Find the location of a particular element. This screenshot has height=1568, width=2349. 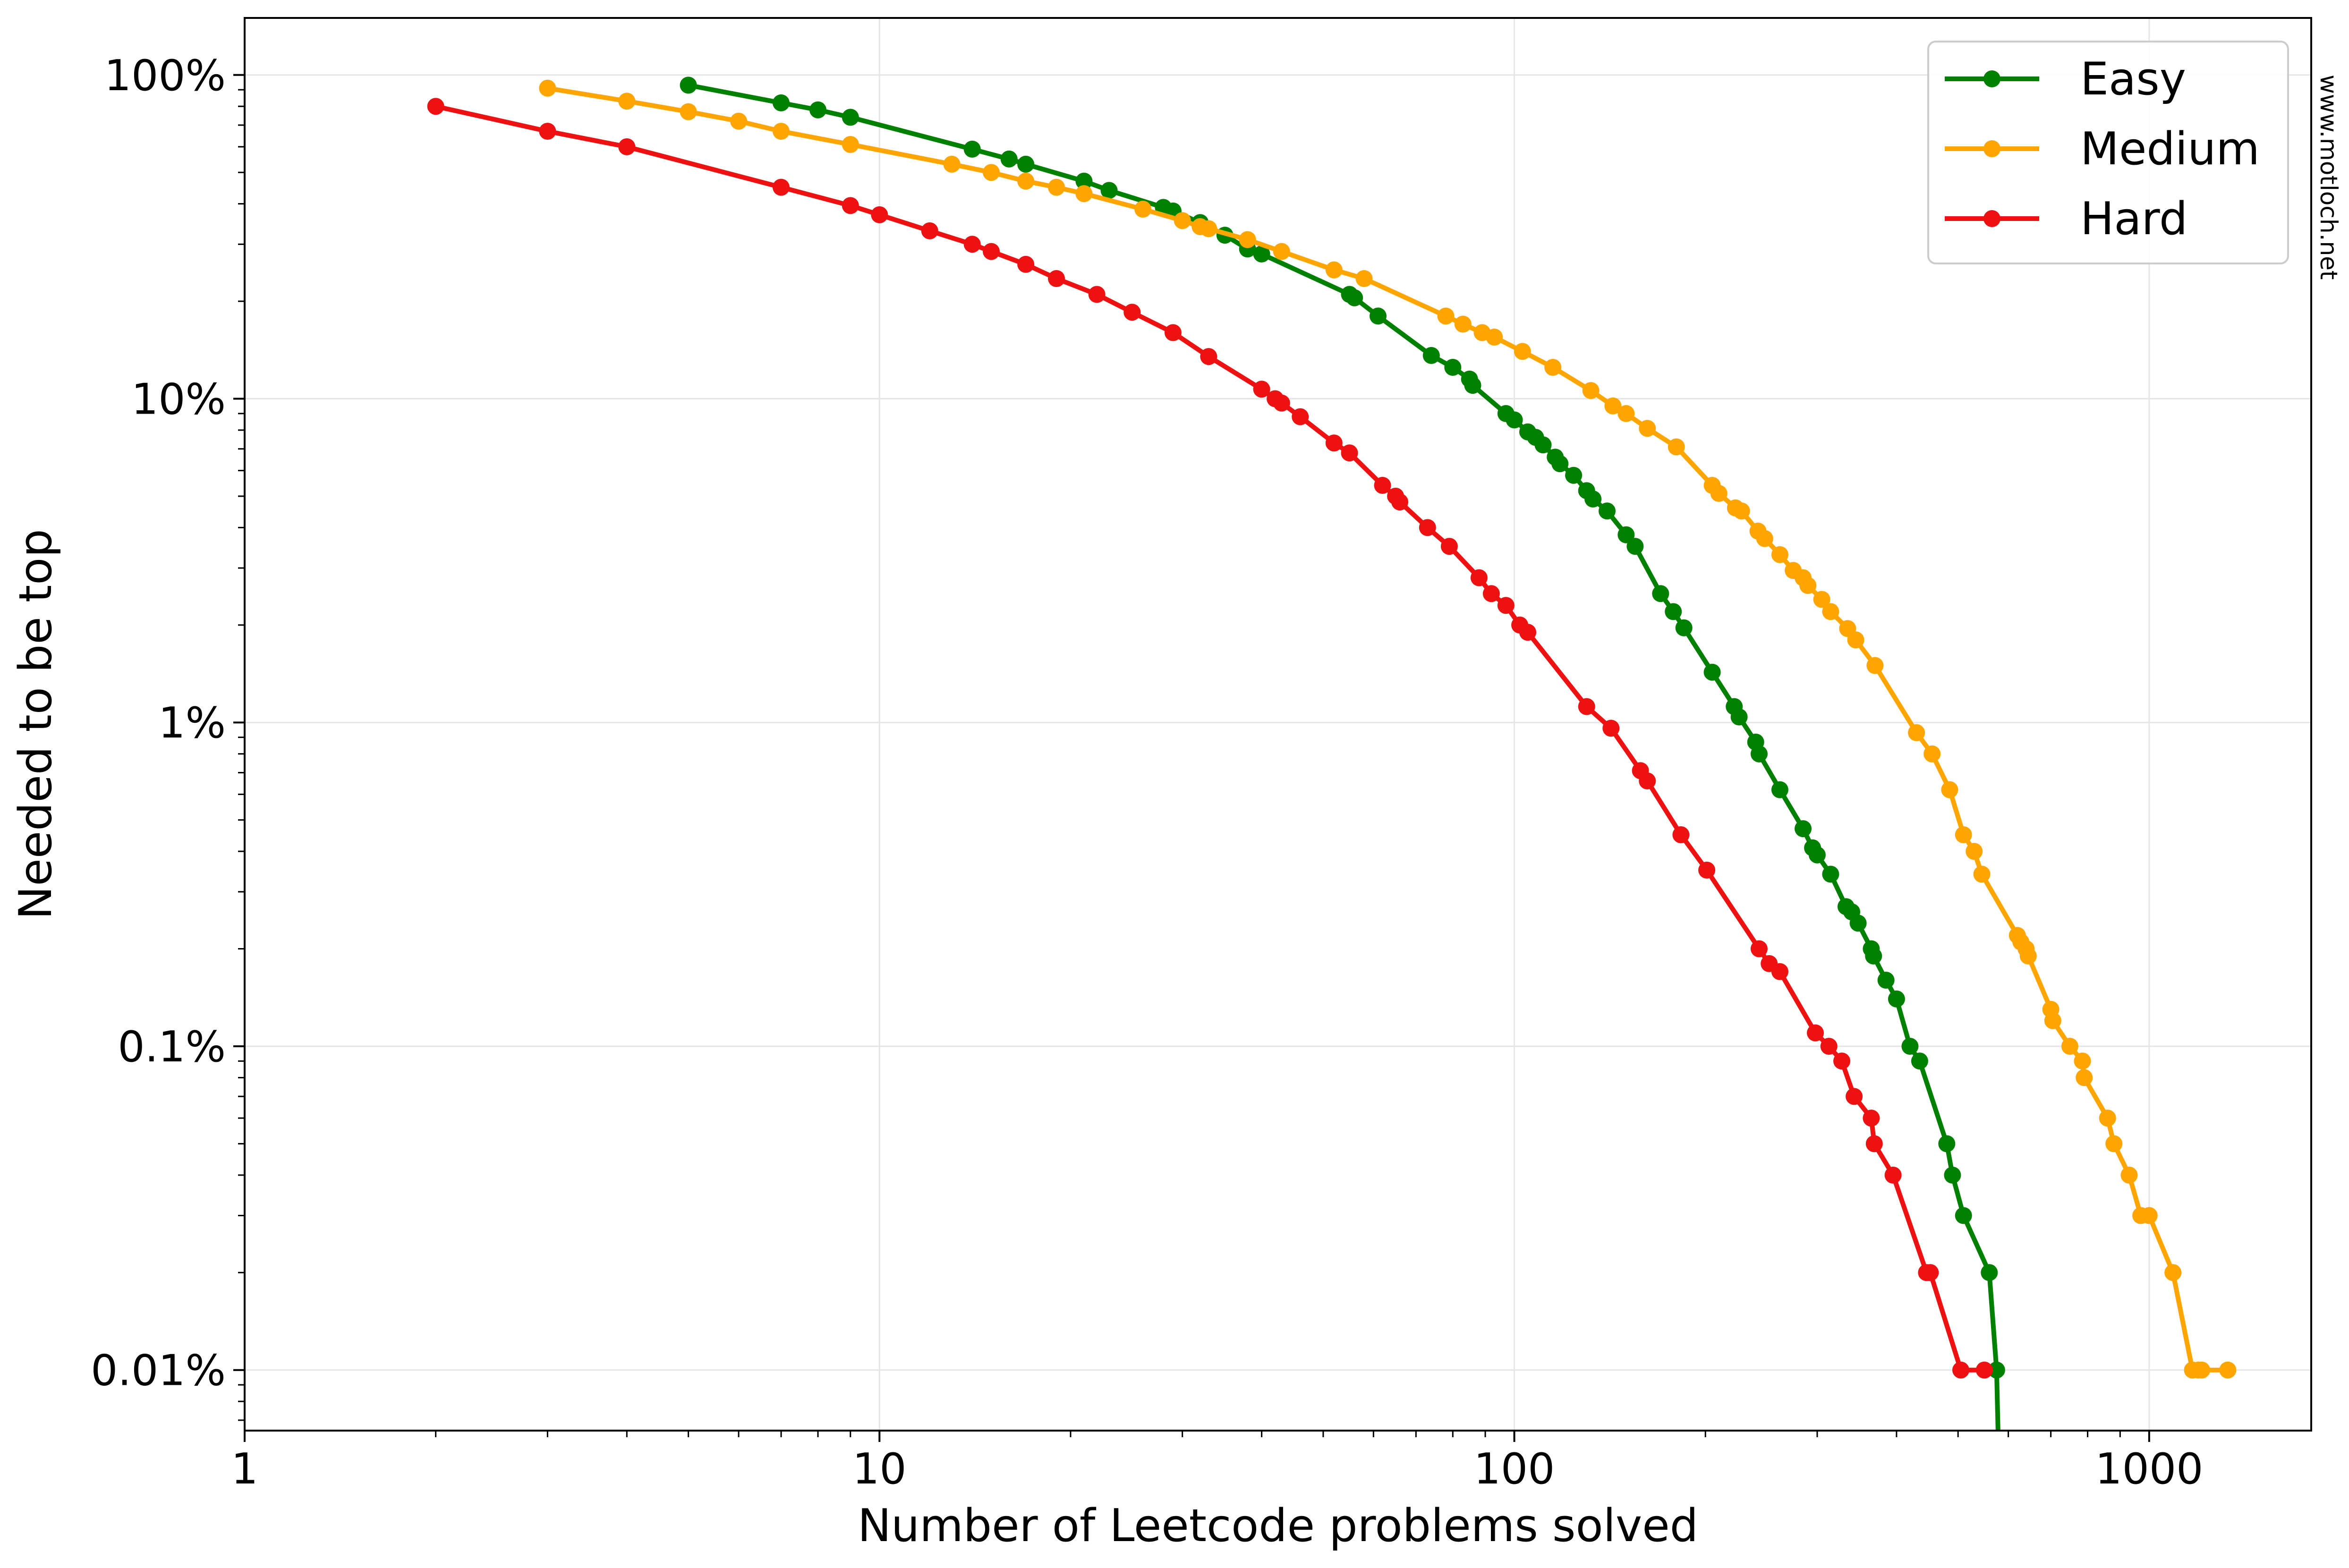

y-tick-label: 0.1% is located at coordinates (172, 1047).